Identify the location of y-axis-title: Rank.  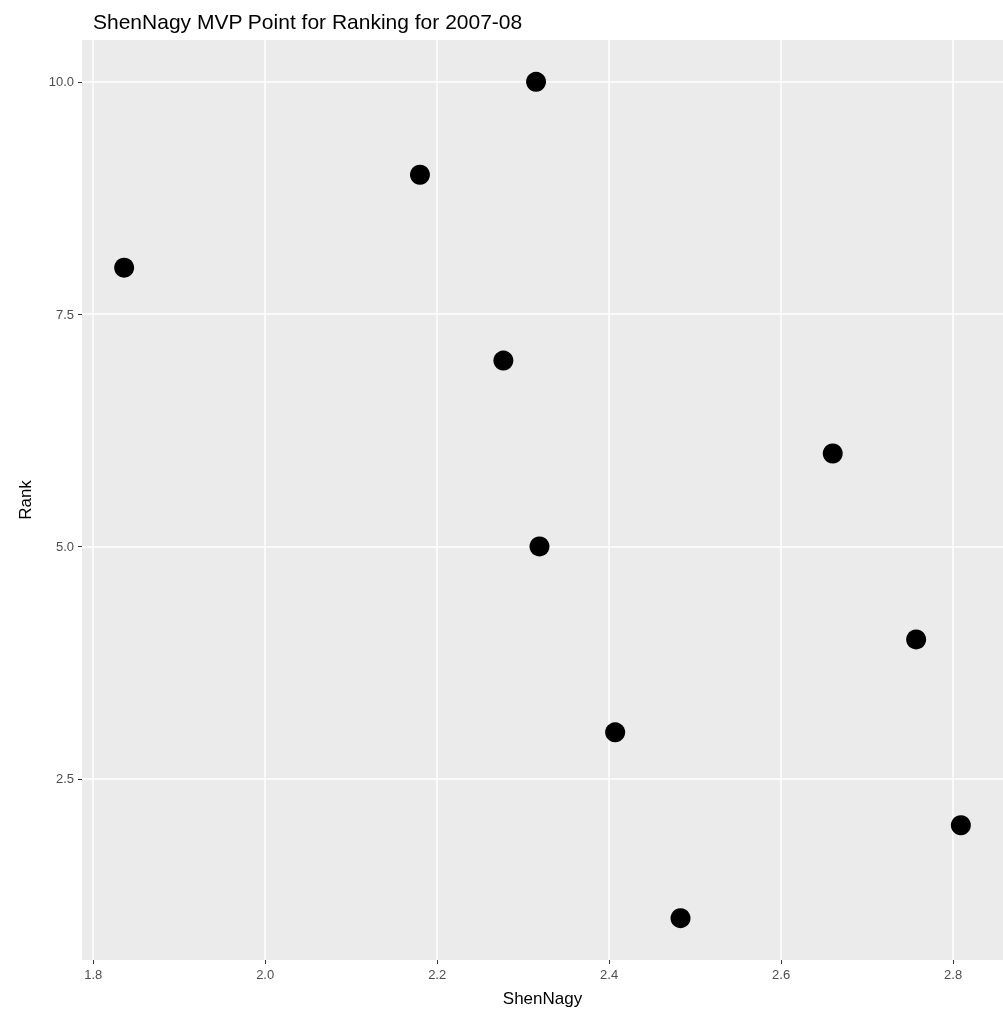
(25, 499).